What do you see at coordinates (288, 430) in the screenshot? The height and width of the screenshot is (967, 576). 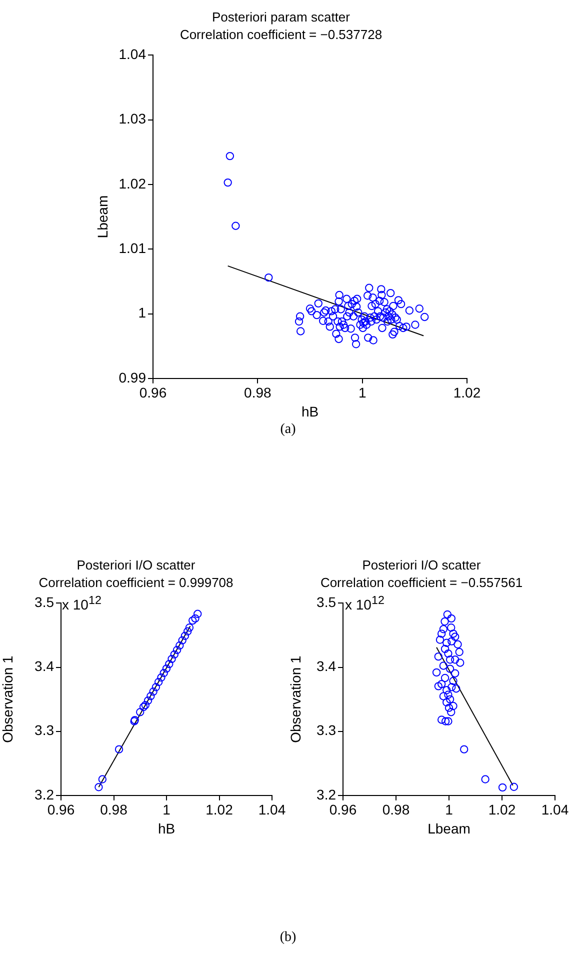 I see `text: (a)` at bounding box center [288, 430].